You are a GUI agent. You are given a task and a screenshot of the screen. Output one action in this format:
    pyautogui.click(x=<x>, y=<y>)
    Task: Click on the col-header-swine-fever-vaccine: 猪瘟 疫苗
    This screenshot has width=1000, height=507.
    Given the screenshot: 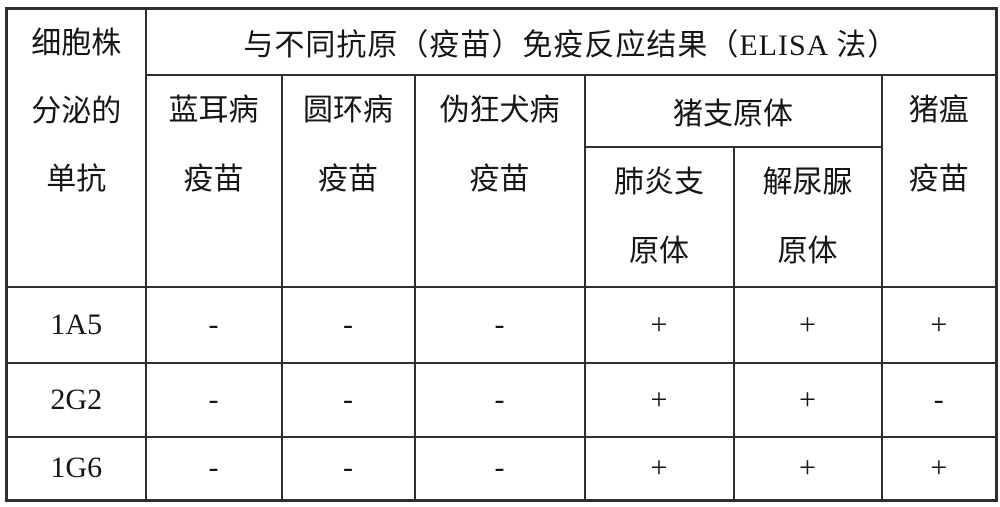 What is the action you would take?
    pyautogui.click(x=939, y=180)
    